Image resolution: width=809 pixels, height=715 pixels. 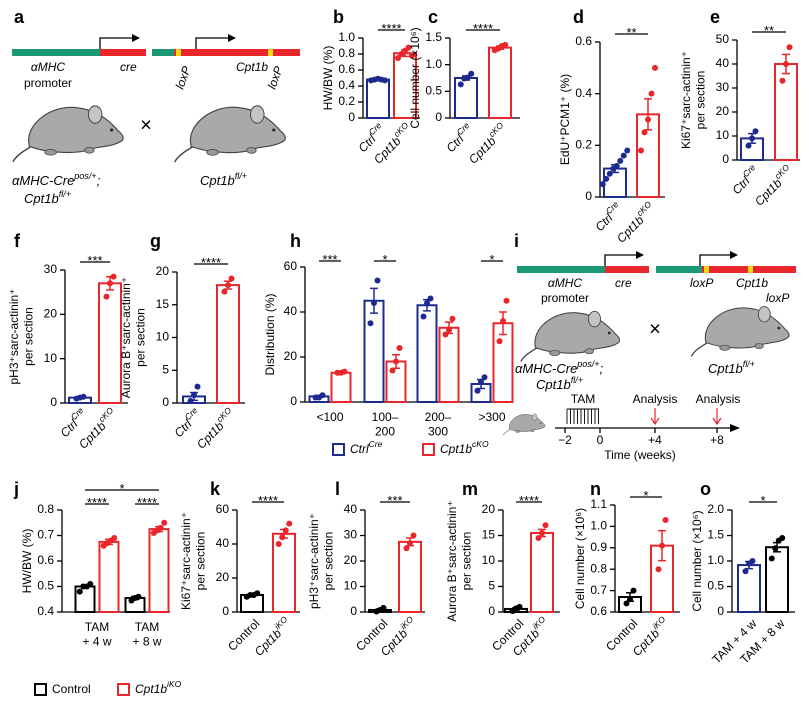 What do you see at coordinates (464, 447) in the screenshot?
I see `legend-label: Cpt1bcKO` at bounding box center [464, 447].